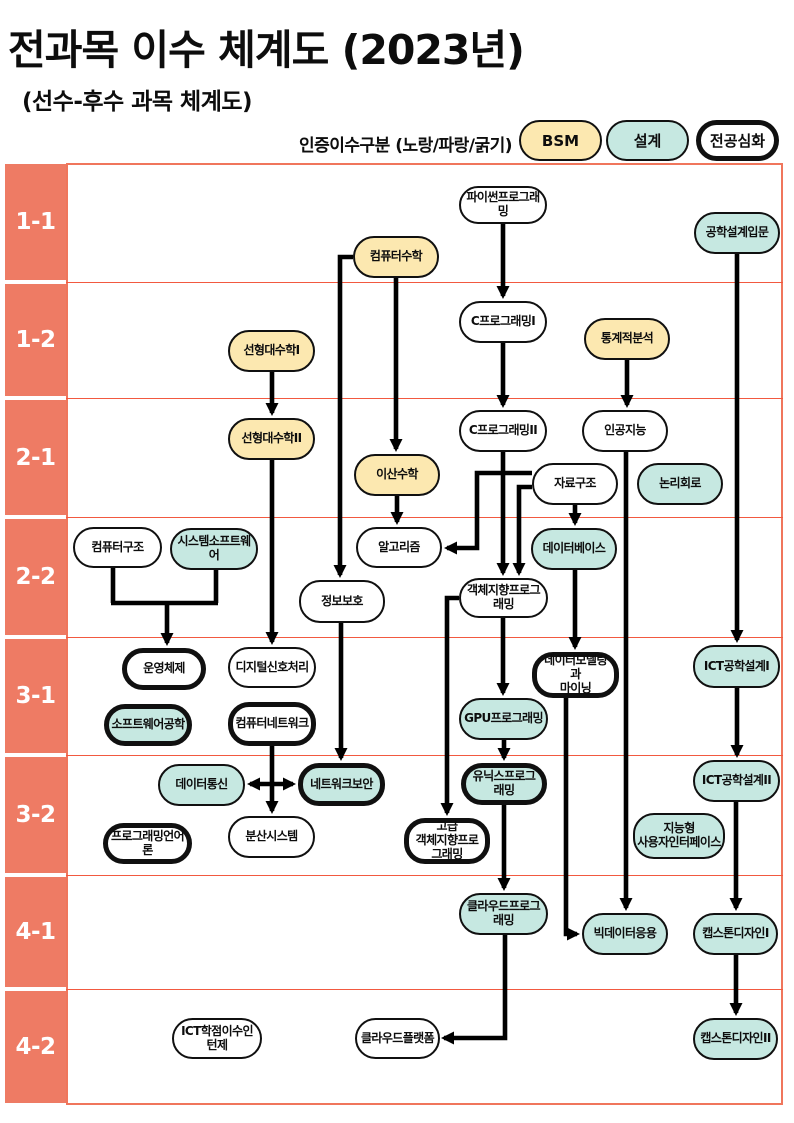 The height and width of the screenshot is (1123, 794). What do you see at coordinates (627, 339) in the screenshot?
I see `course-node-stat: 통계적분석` at bounding box center [627, 339].